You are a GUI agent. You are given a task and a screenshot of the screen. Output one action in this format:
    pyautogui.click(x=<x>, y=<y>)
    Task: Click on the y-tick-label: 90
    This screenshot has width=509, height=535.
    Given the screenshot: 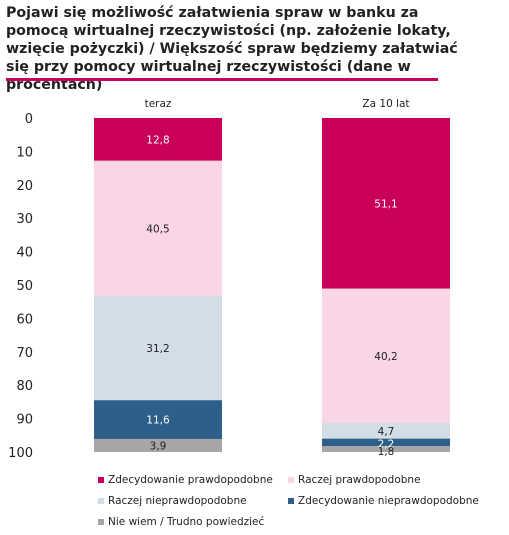 What is the action you would take?
    pyautogui.click(x=24, y=420)
    